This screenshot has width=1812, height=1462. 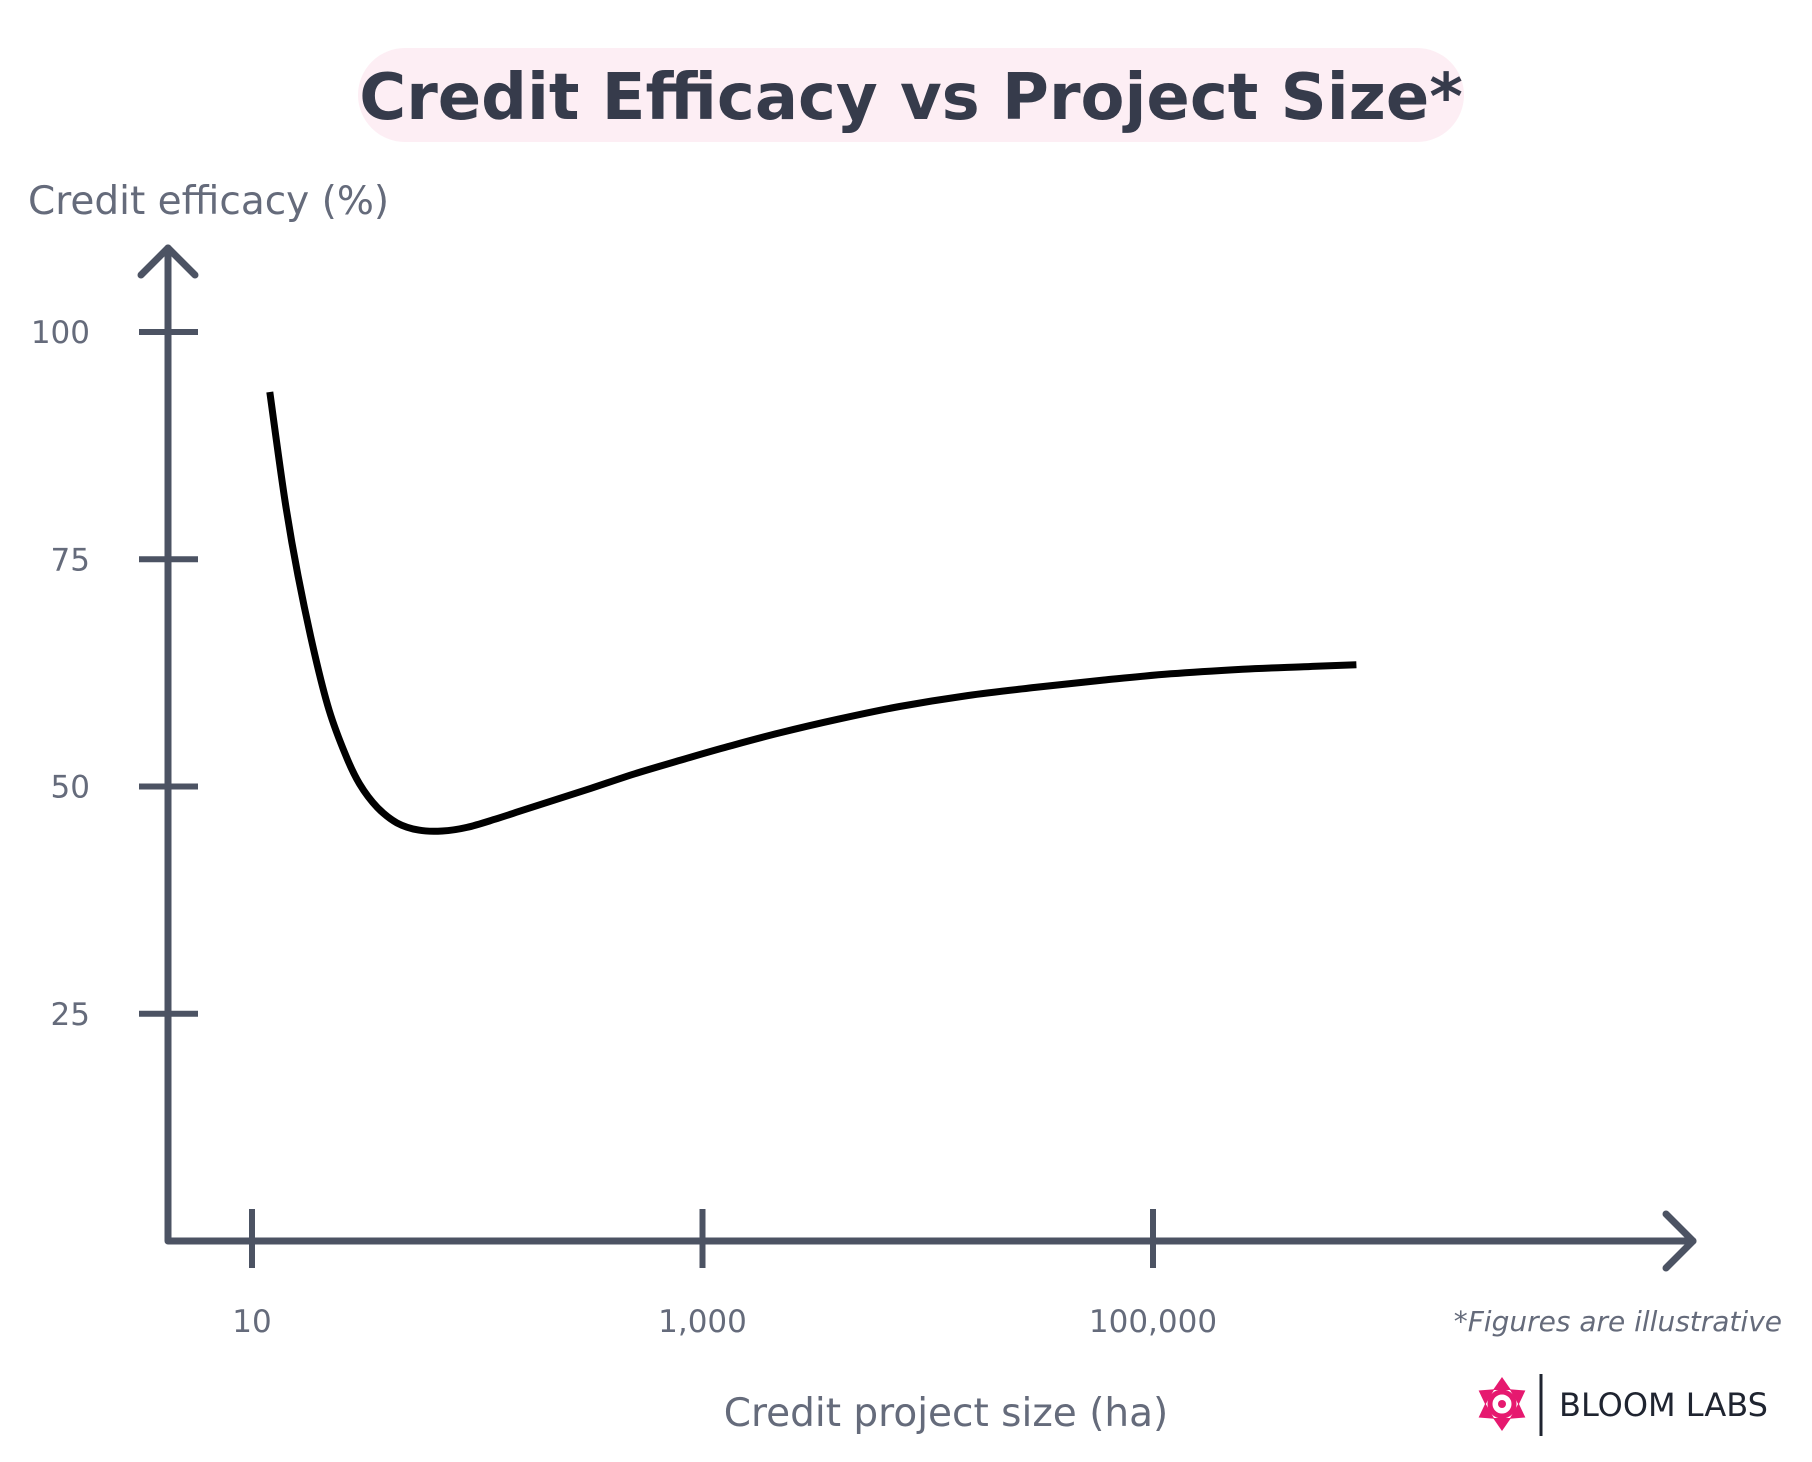 I want to click on x-axis-title: Credit project size (ha), so click(x=946, y=1413).